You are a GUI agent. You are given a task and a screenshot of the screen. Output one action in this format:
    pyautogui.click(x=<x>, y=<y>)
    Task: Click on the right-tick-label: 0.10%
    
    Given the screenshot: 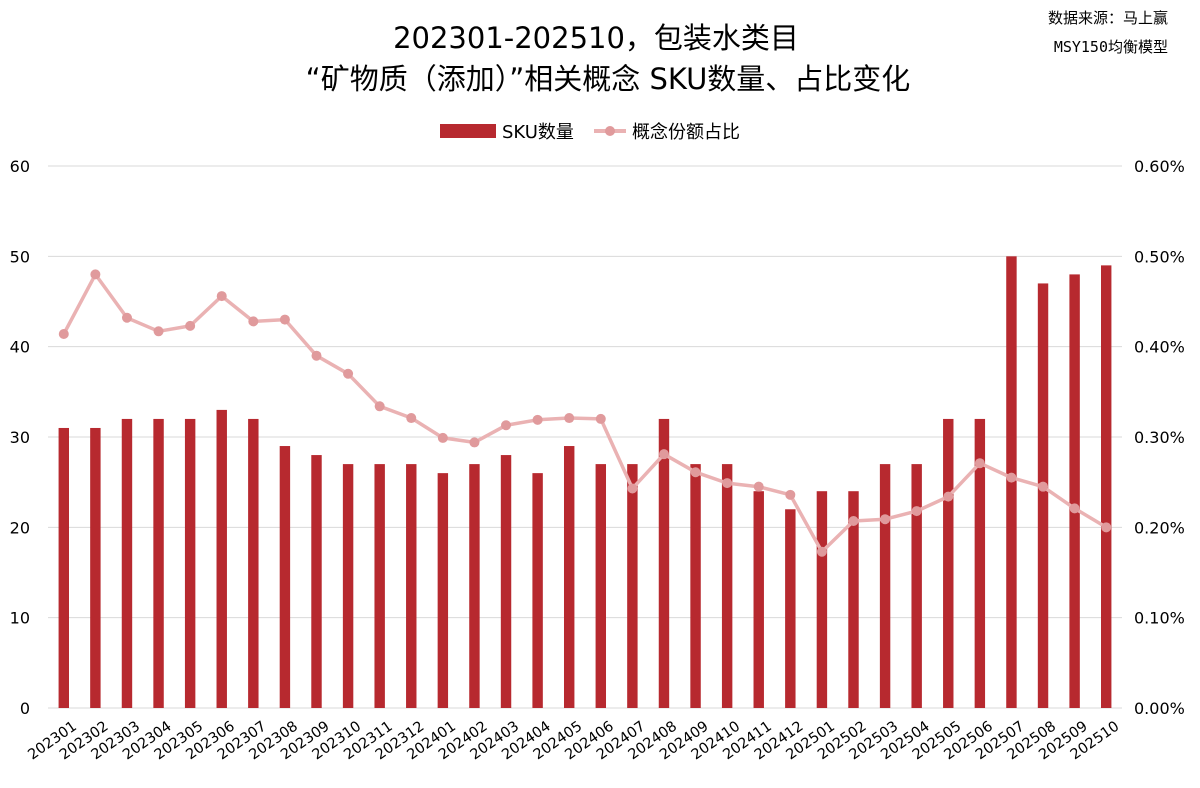 What is the action you would take?
    pyautogui.click(x=1159, y=618)
    